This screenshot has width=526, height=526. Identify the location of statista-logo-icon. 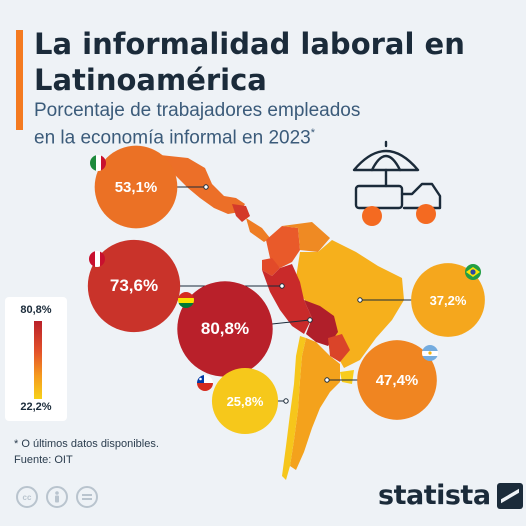
(509, 495).